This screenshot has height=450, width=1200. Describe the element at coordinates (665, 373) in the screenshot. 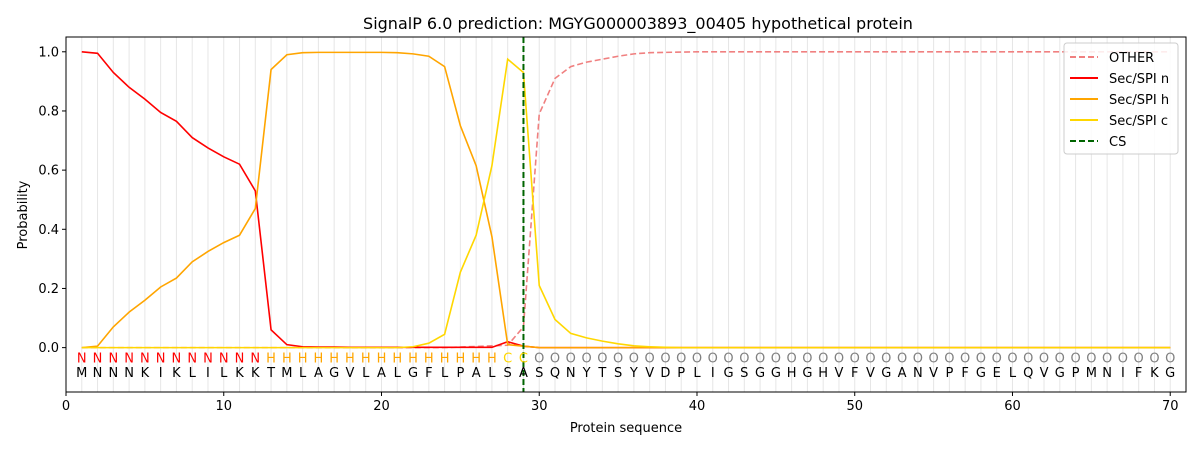

I see `residue-label: D` at that location.